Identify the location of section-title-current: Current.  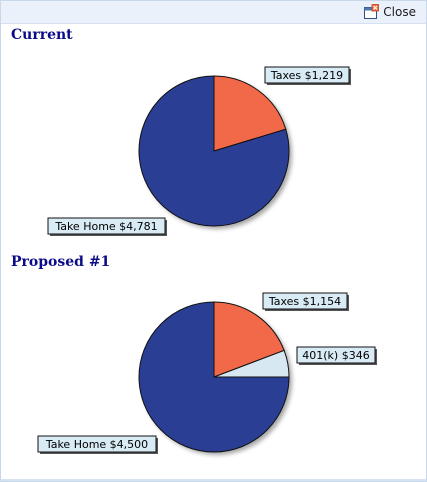
(42, 35).